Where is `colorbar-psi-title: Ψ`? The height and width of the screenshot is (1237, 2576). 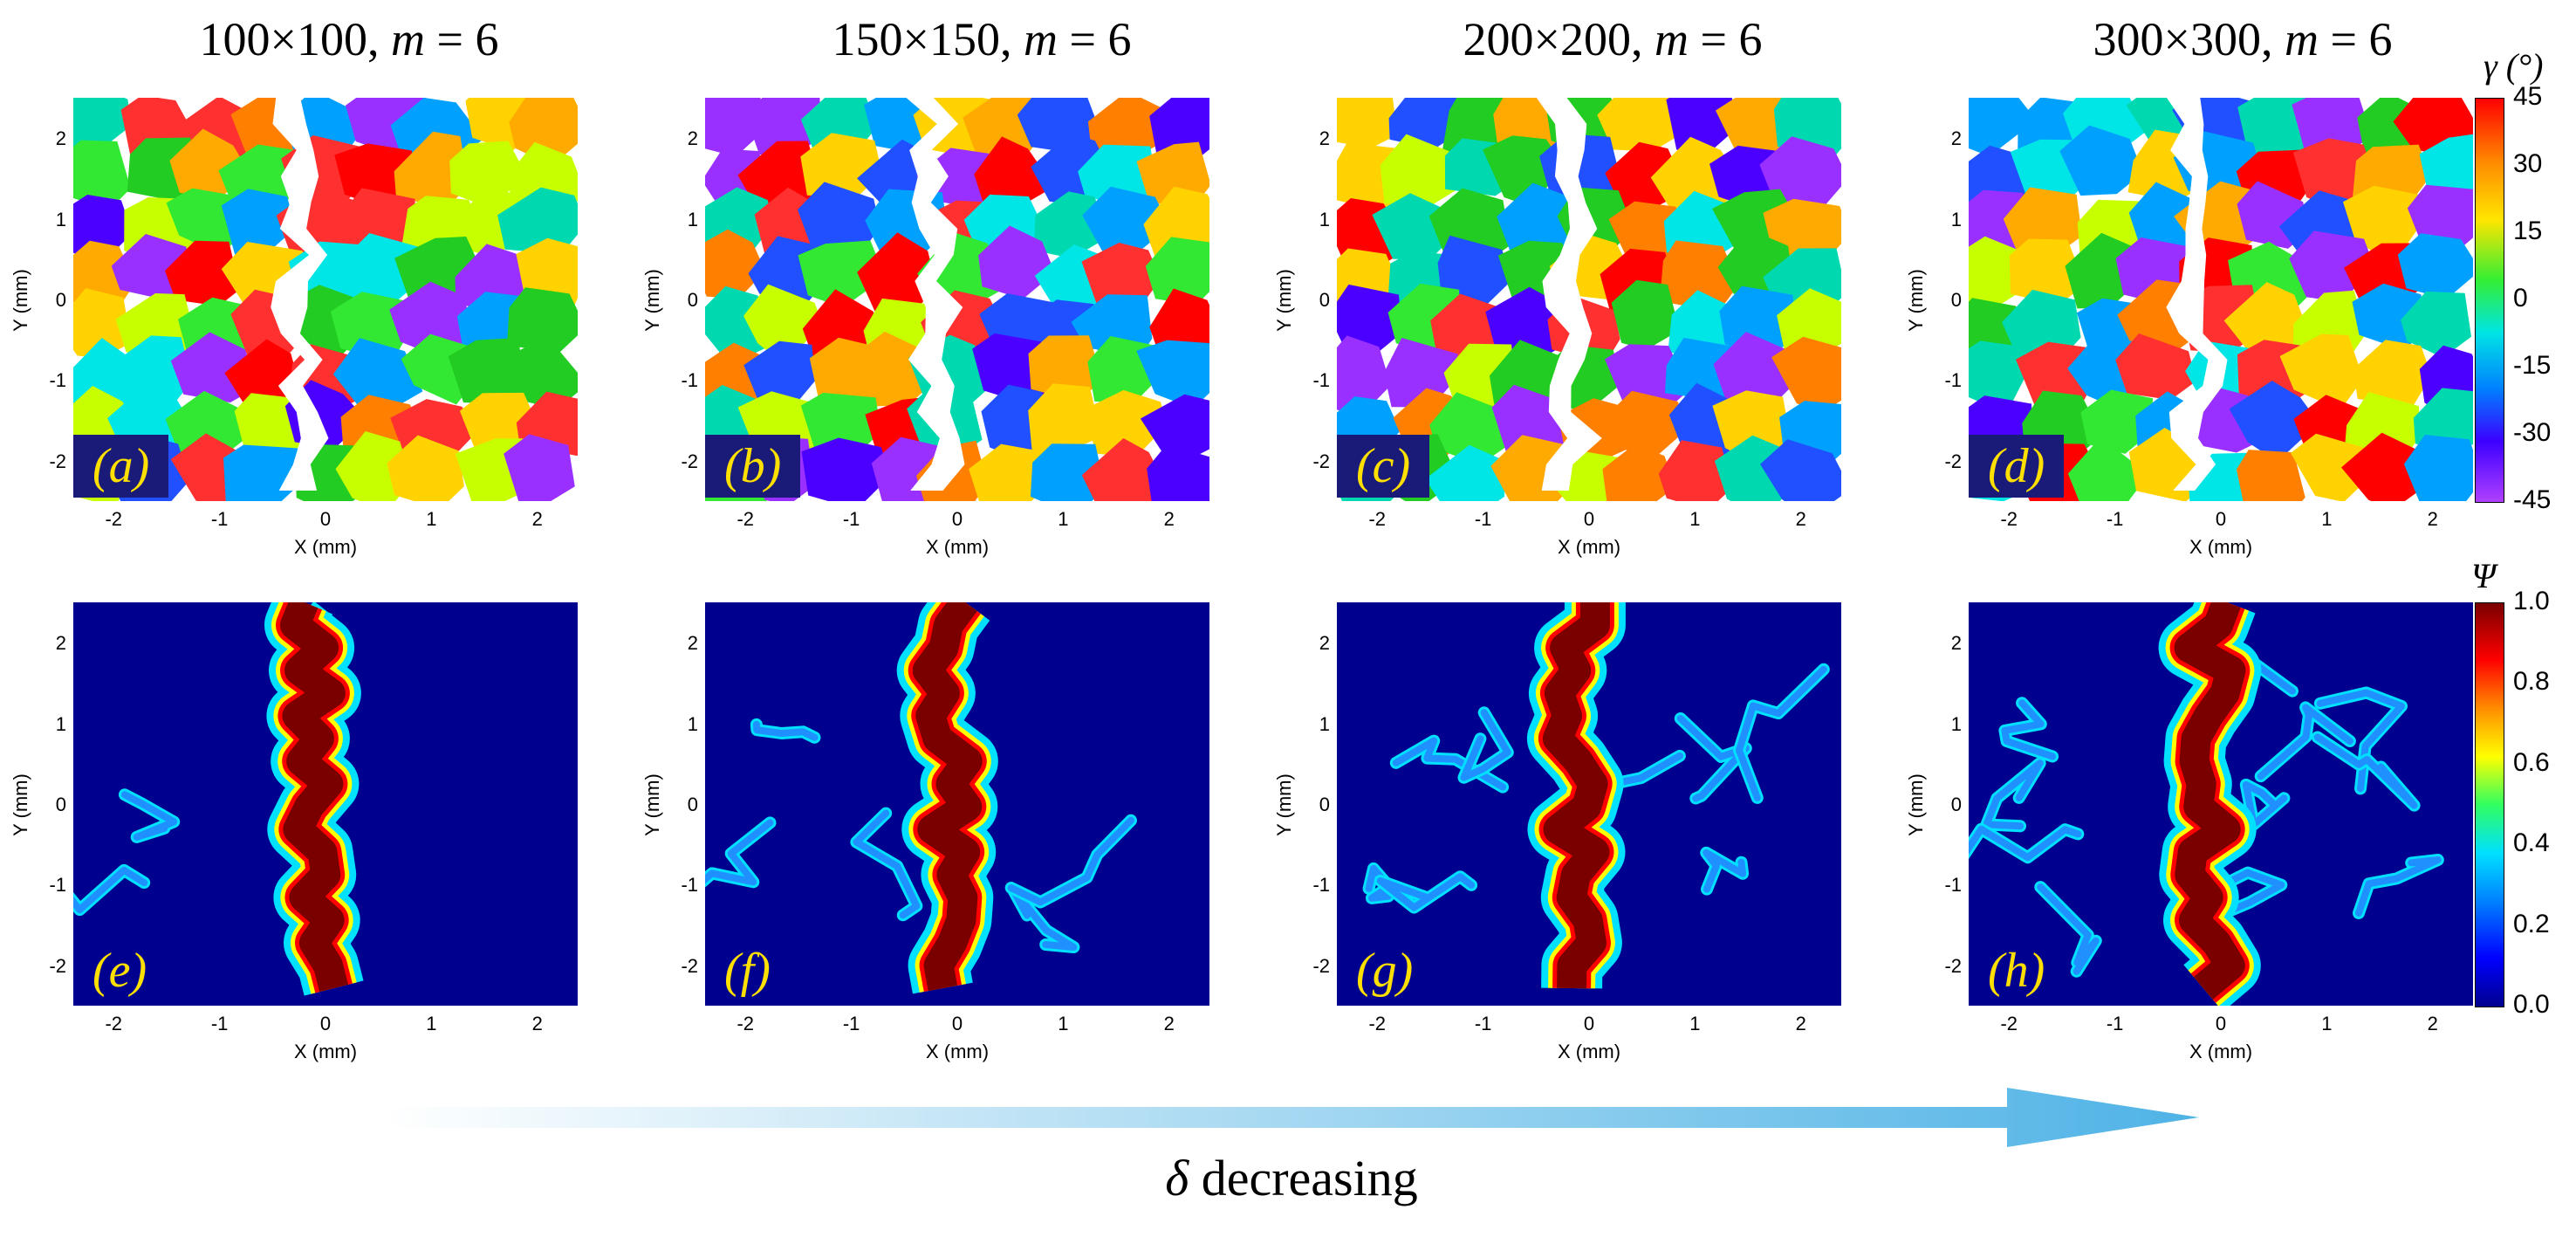 colorbar-psi-title: Ψ is located at coordinates (2484, 575).